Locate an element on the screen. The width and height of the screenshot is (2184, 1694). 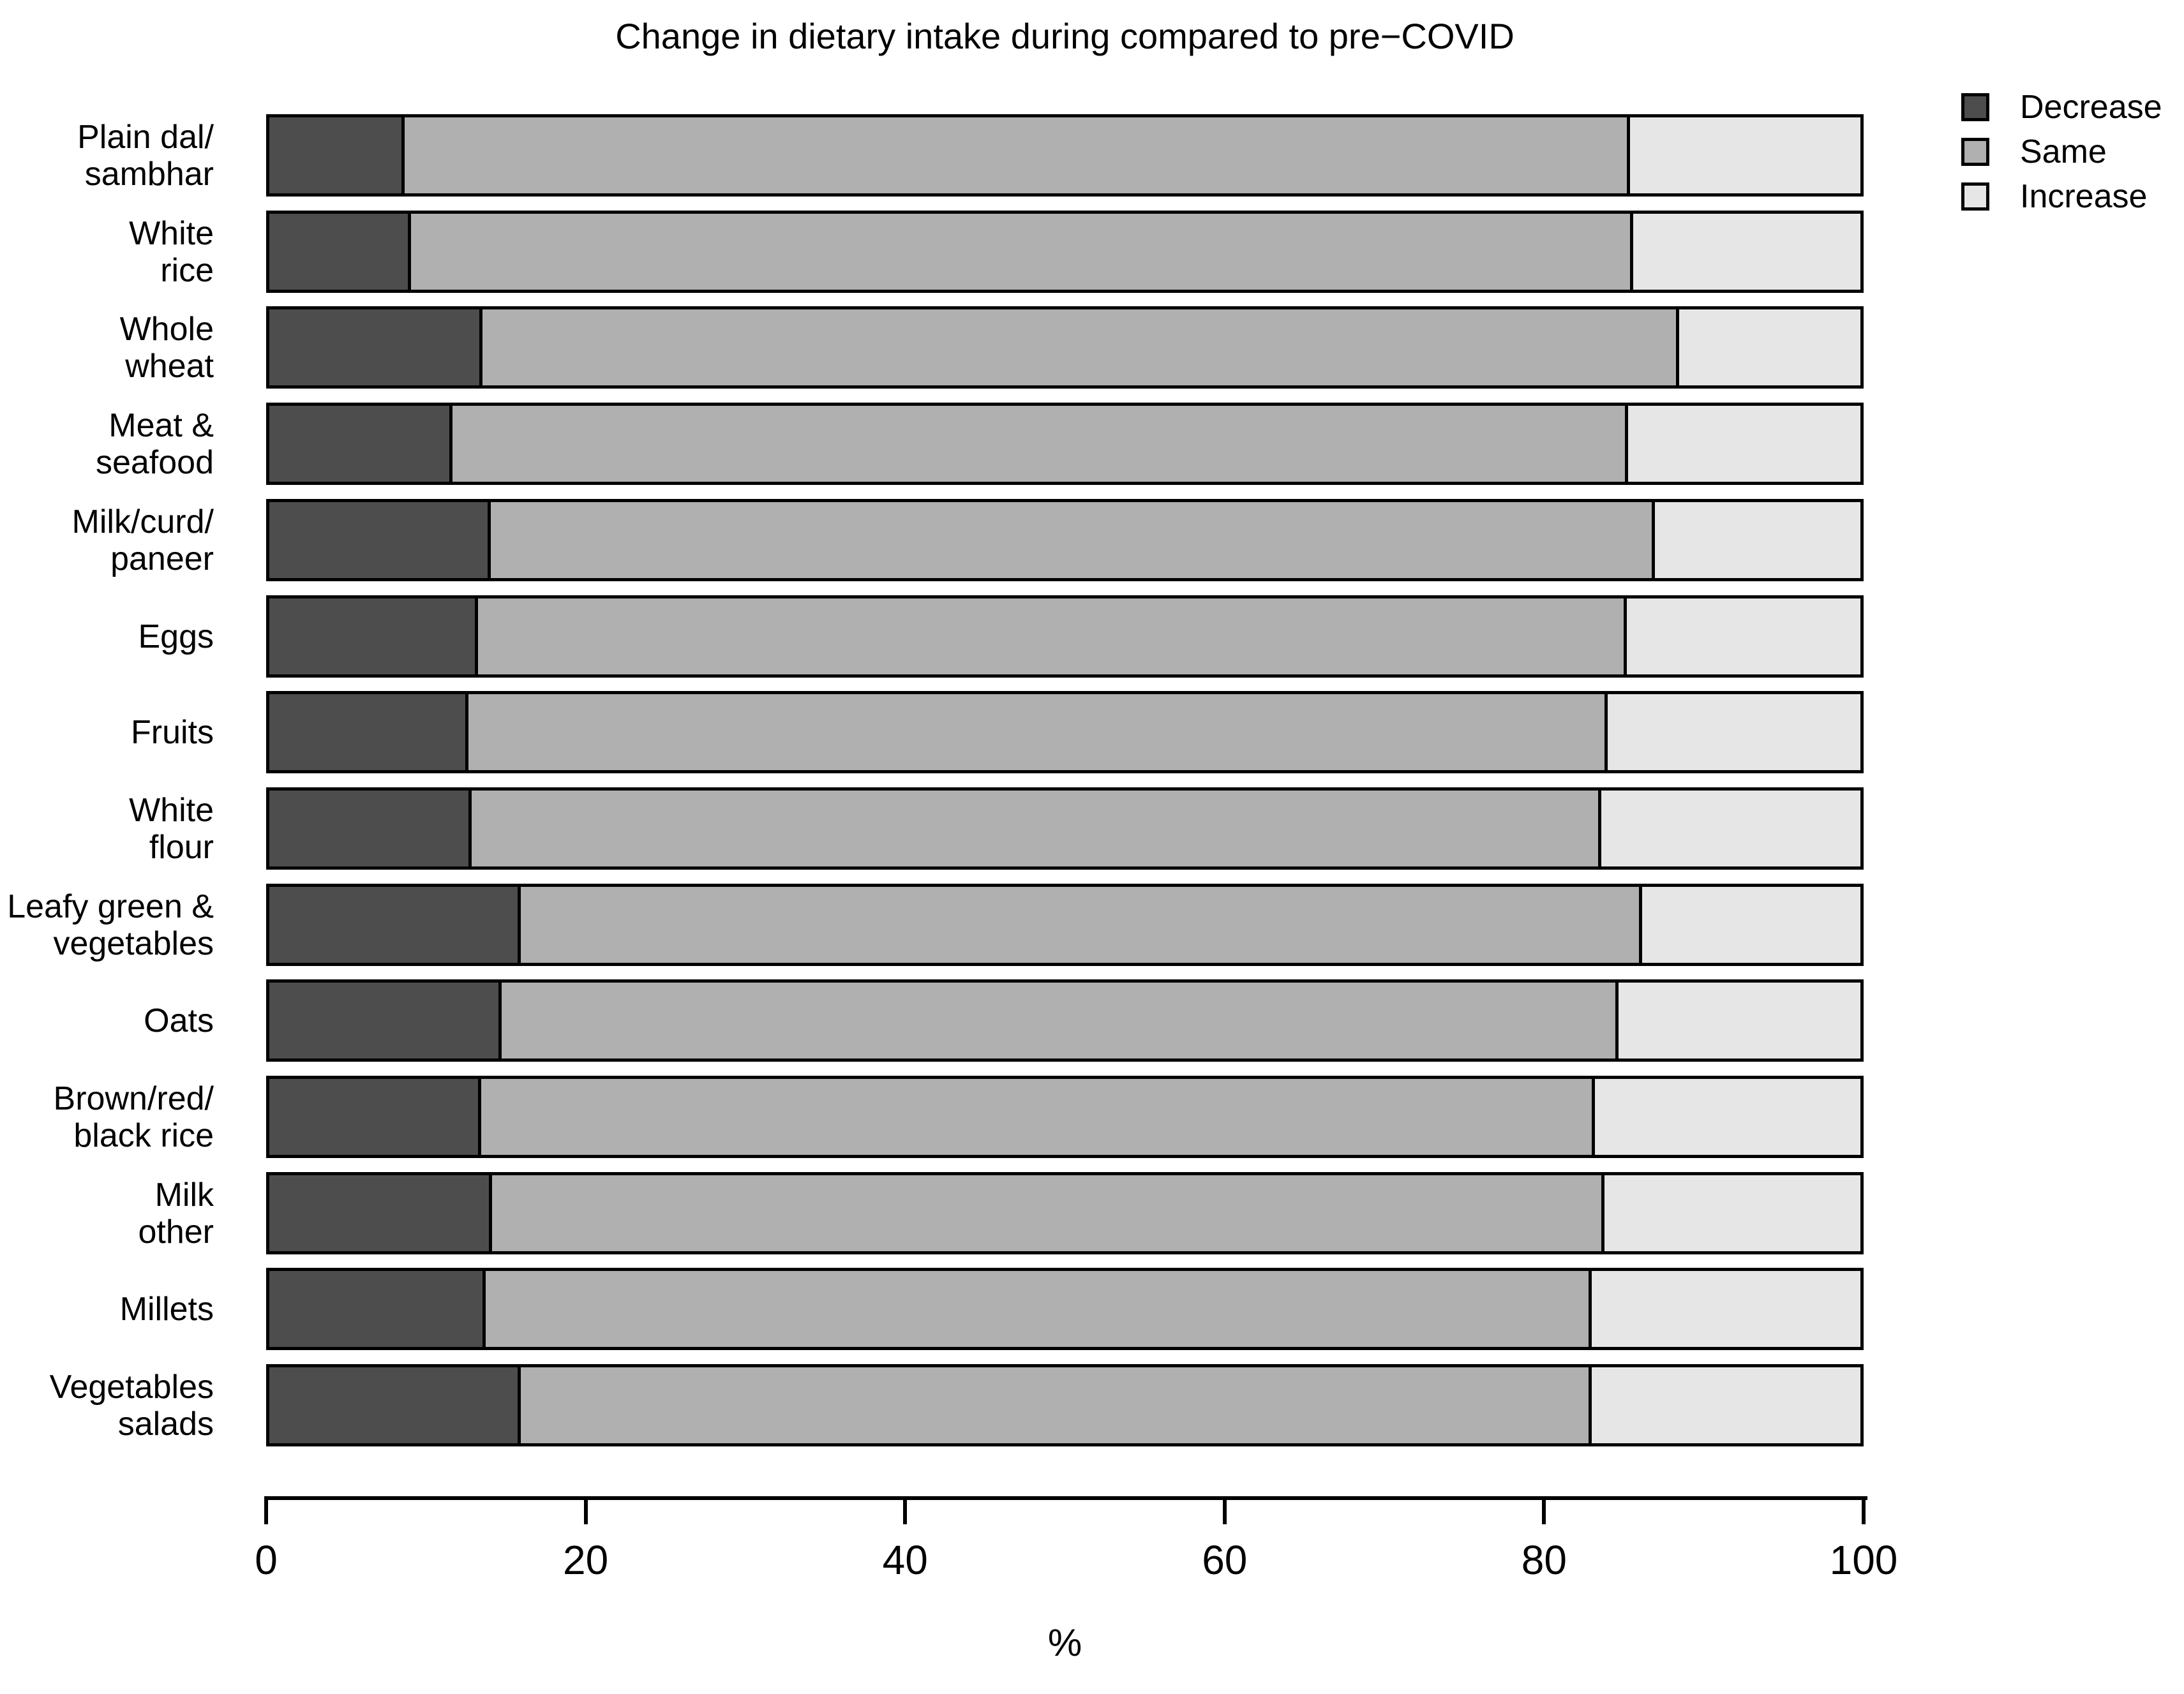
y-axis-label: Fruits is located at coordinates (107, 732).